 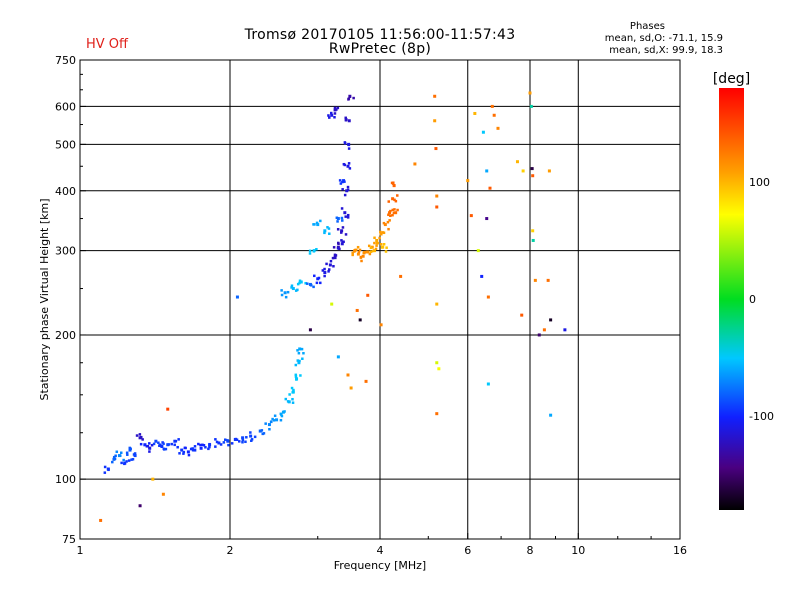 What do you see at coordinates (761, 299) in the screenshot?
I see `colorbar-ticks: 100 0 -100` at bounding box center [761, 299].